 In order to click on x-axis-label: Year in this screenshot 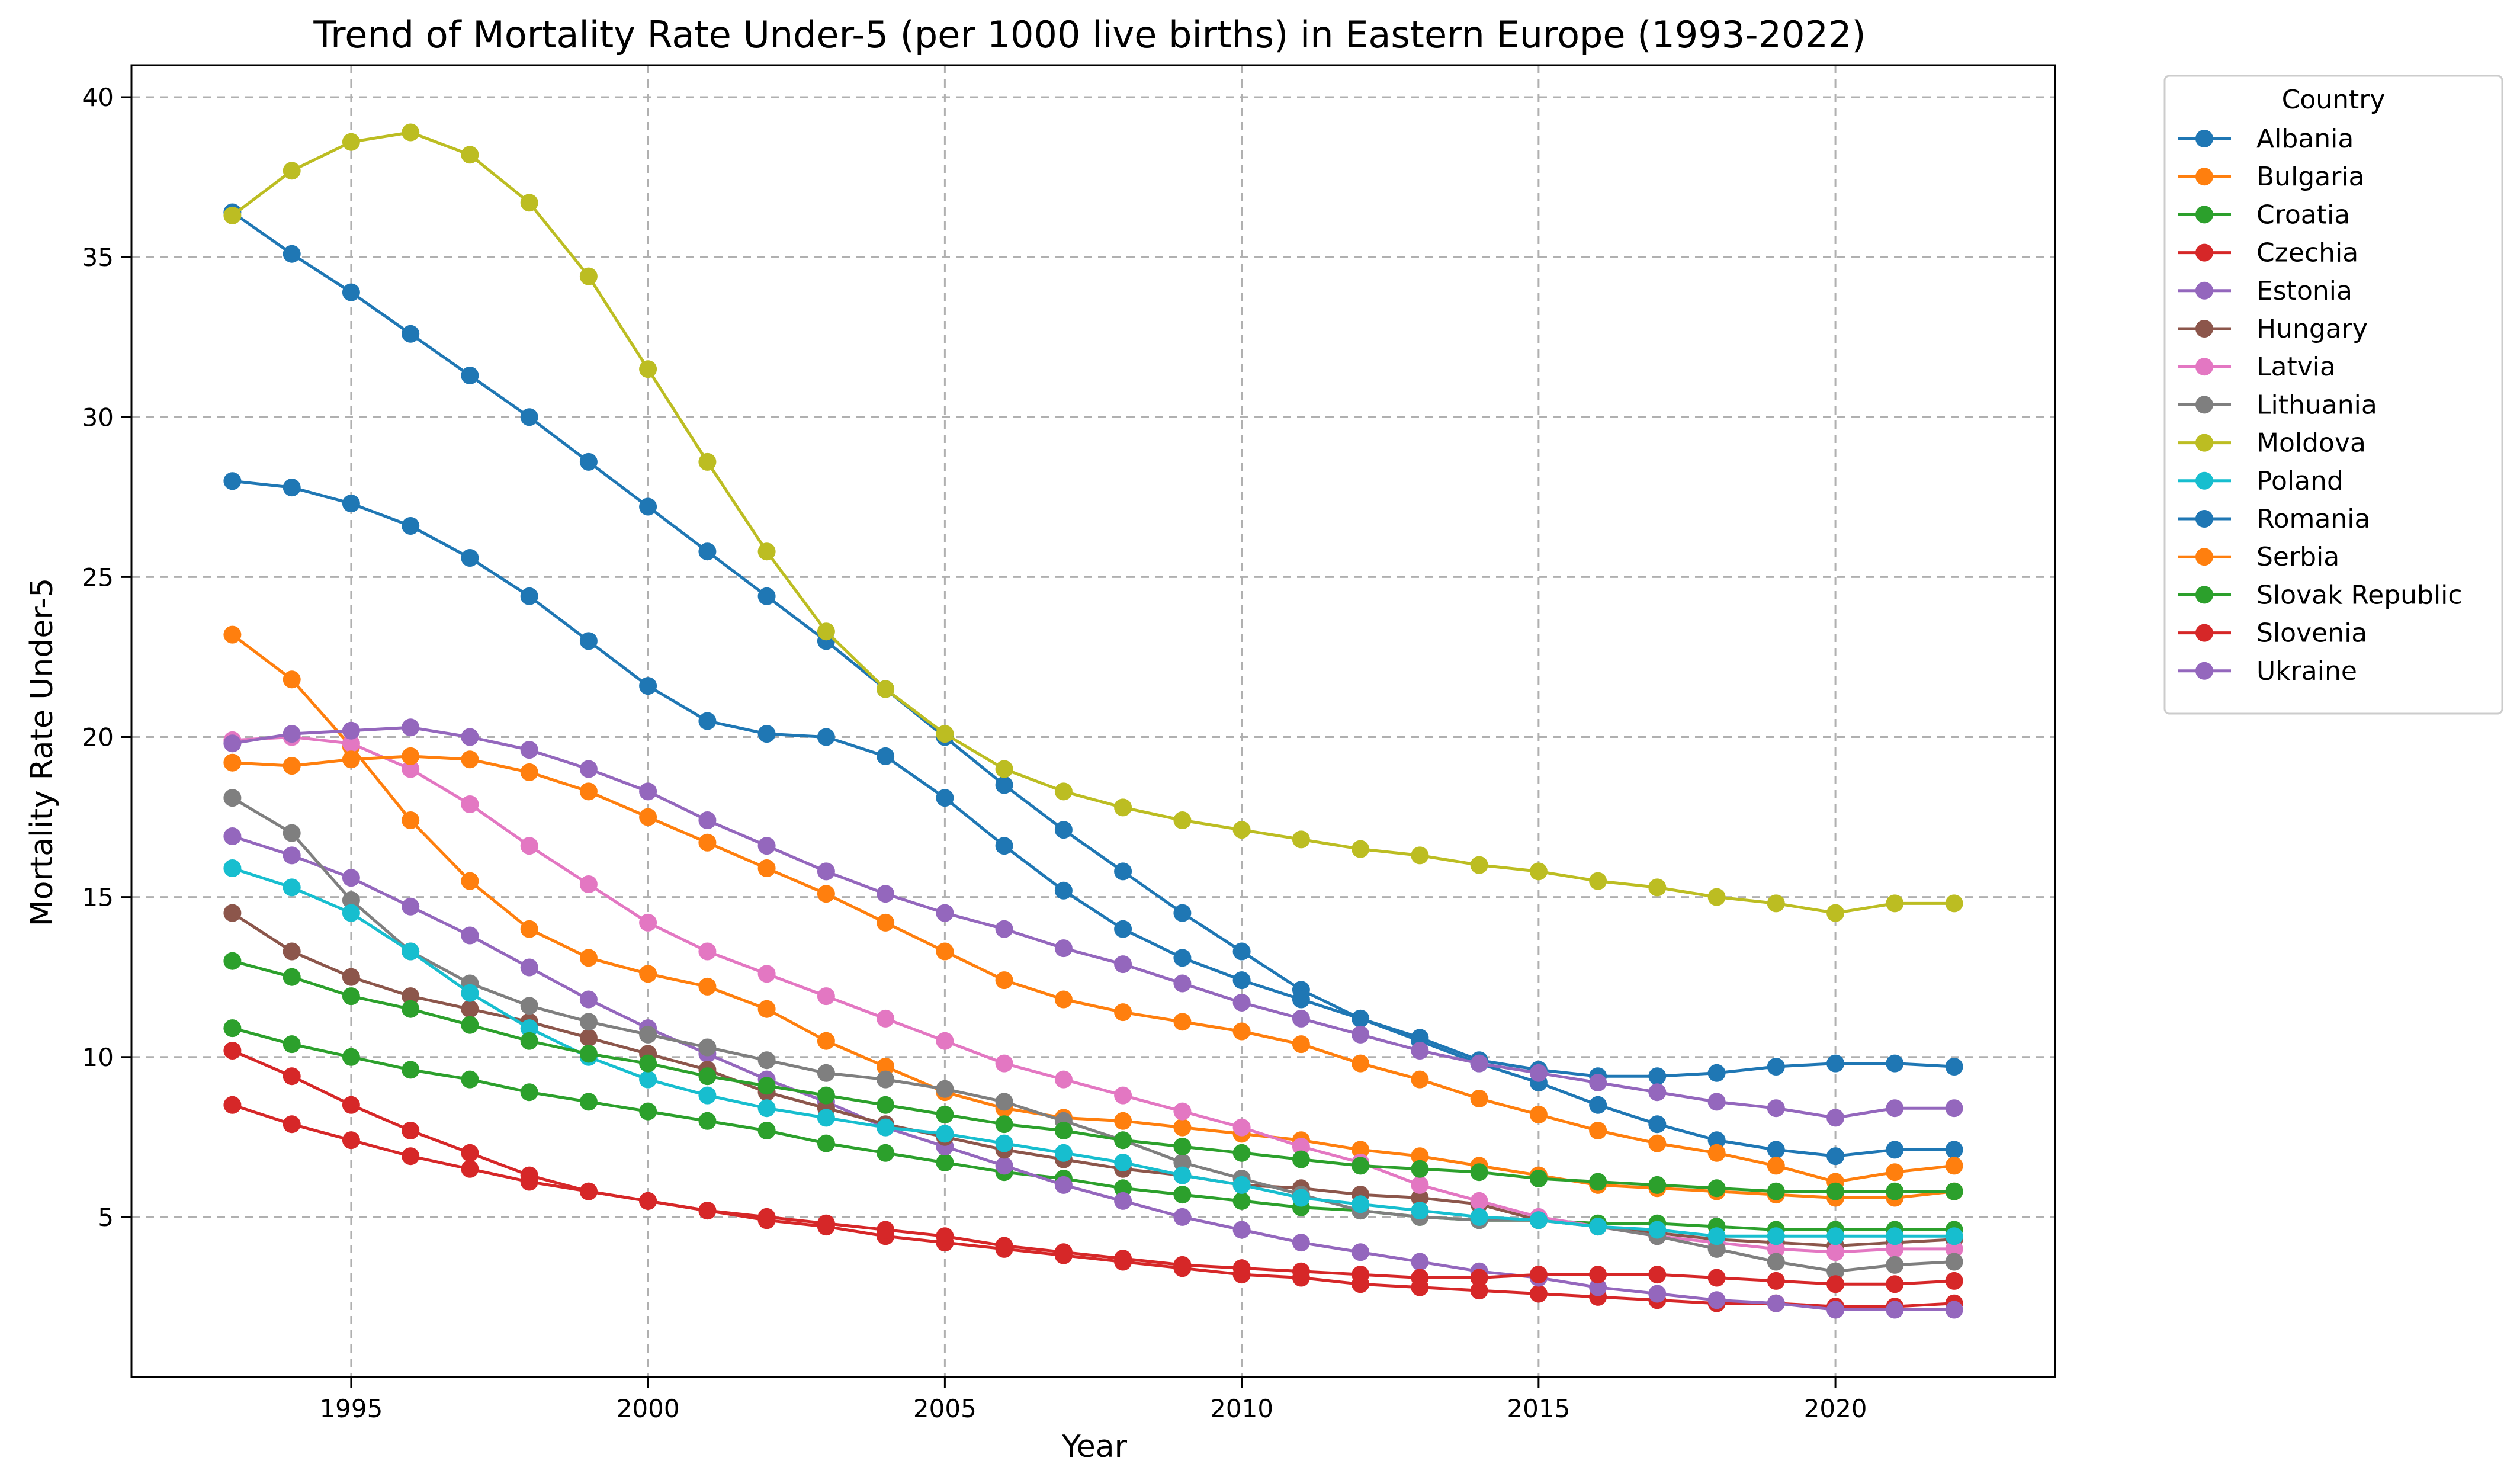, I will do `click(1094, 1447)`.